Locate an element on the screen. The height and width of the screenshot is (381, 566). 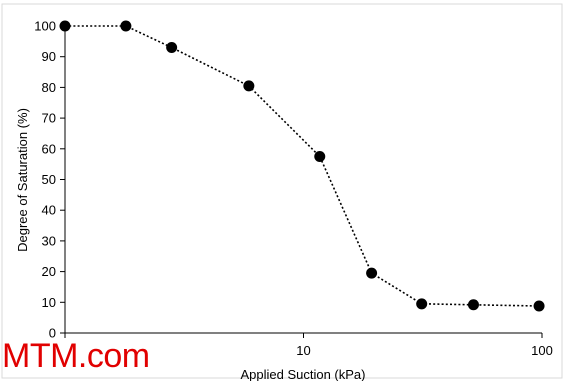
y-tick-label: 90 is located at coordinates (49, 56).